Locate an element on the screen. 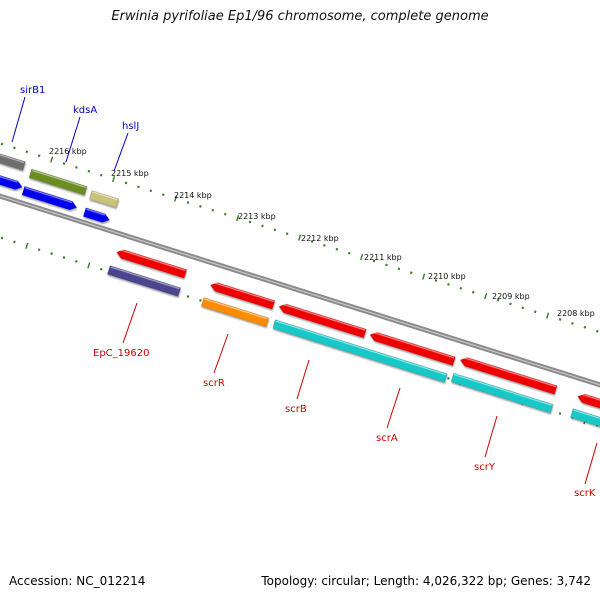 This screenshot has width=600, height=600. gene-label: scrK is located at coordinates (585, 493).